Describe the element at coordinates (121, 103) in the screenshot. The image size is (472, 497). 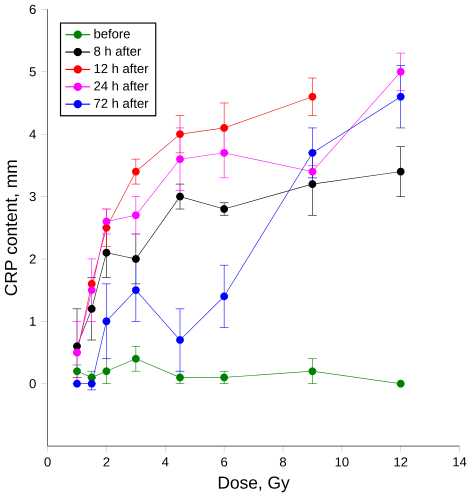
I see `legend-label: 72 h after` at that location.